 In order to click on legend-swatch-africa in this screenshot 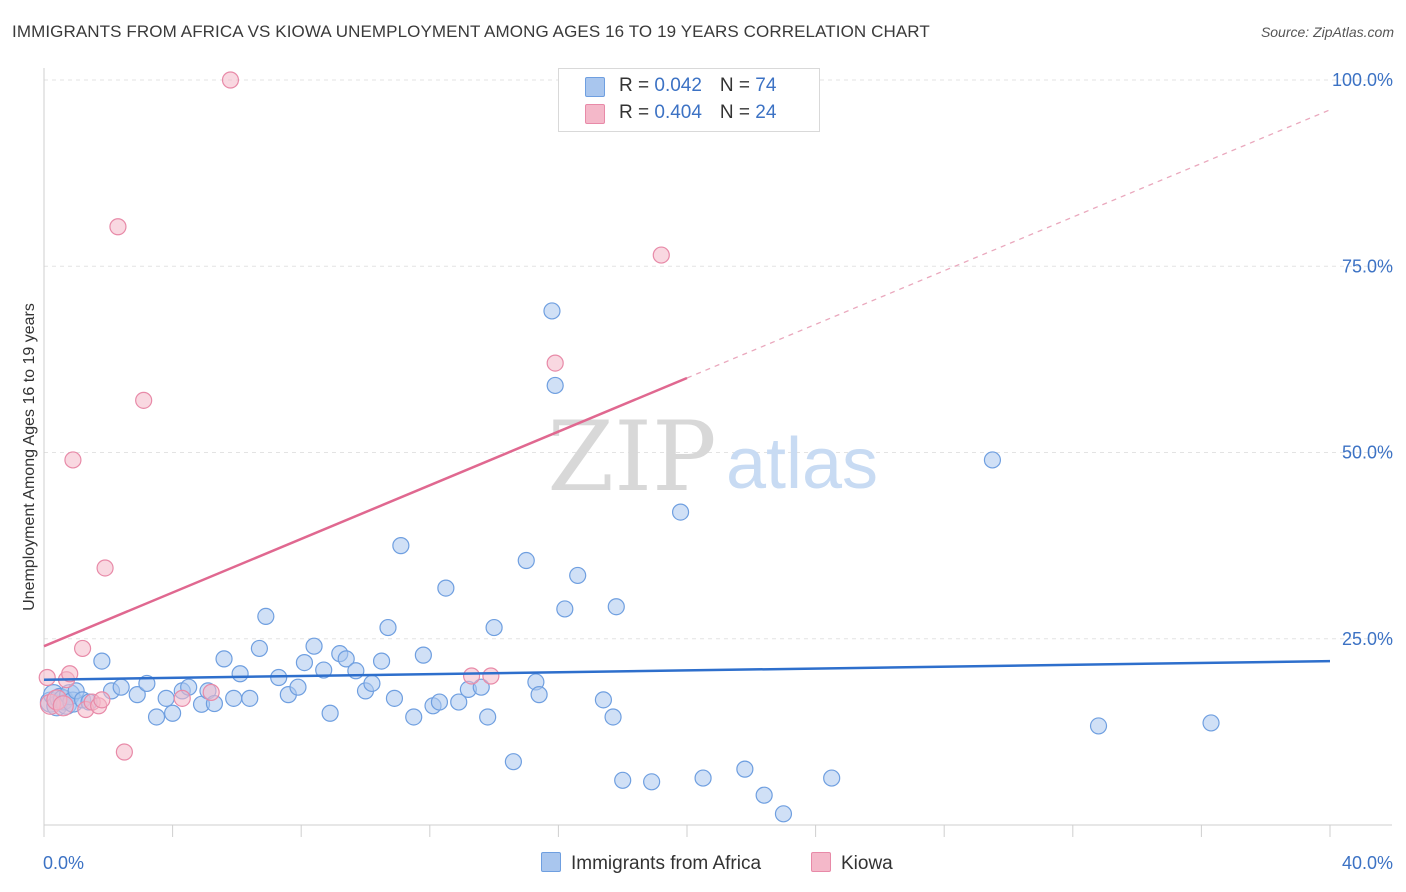, I will do `click(595, 87)`.